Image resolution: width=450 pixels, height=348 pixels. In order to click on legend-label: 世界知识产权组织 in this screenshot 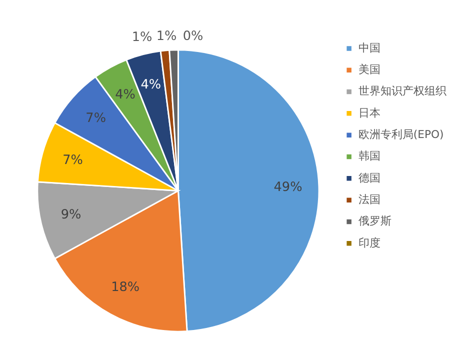, I will do `click(402, 91)`.